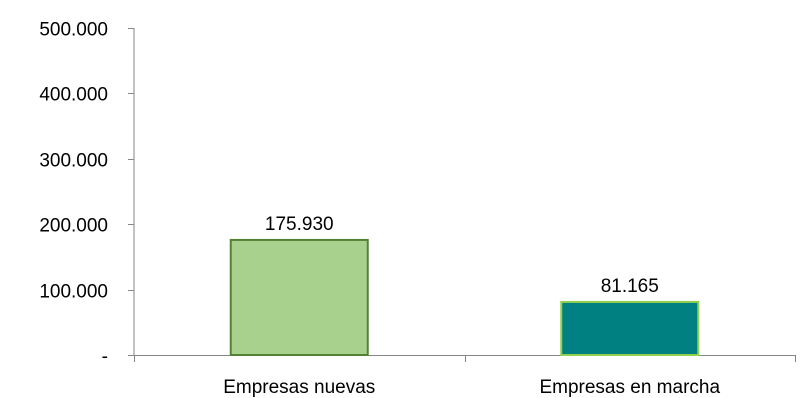  I want to click on y-tick-label: 500.000, so click(73, 30).